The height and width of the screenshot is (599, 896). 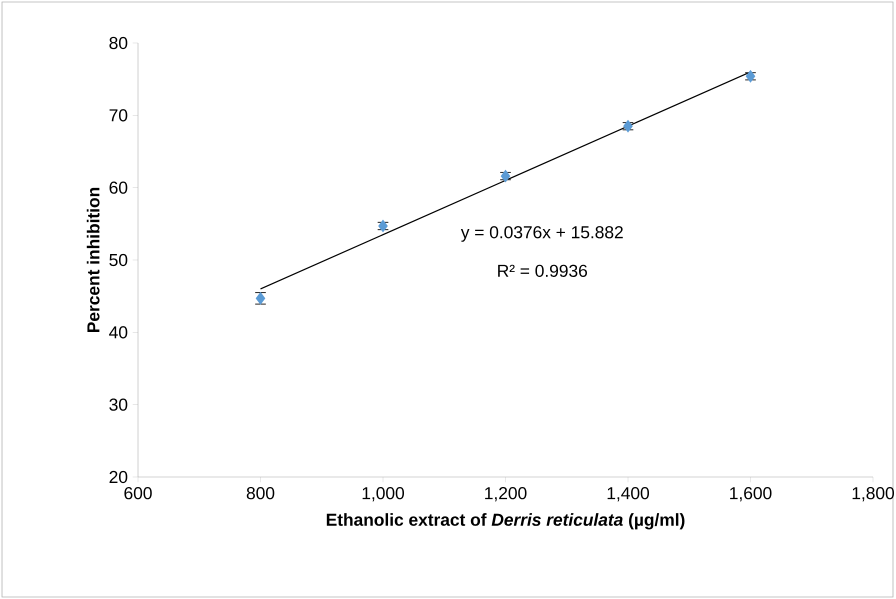 What do you see at coordinates (118, 260) in the screenshot?
I see `y-tick-label: 50` at bounding box center [118, 260].